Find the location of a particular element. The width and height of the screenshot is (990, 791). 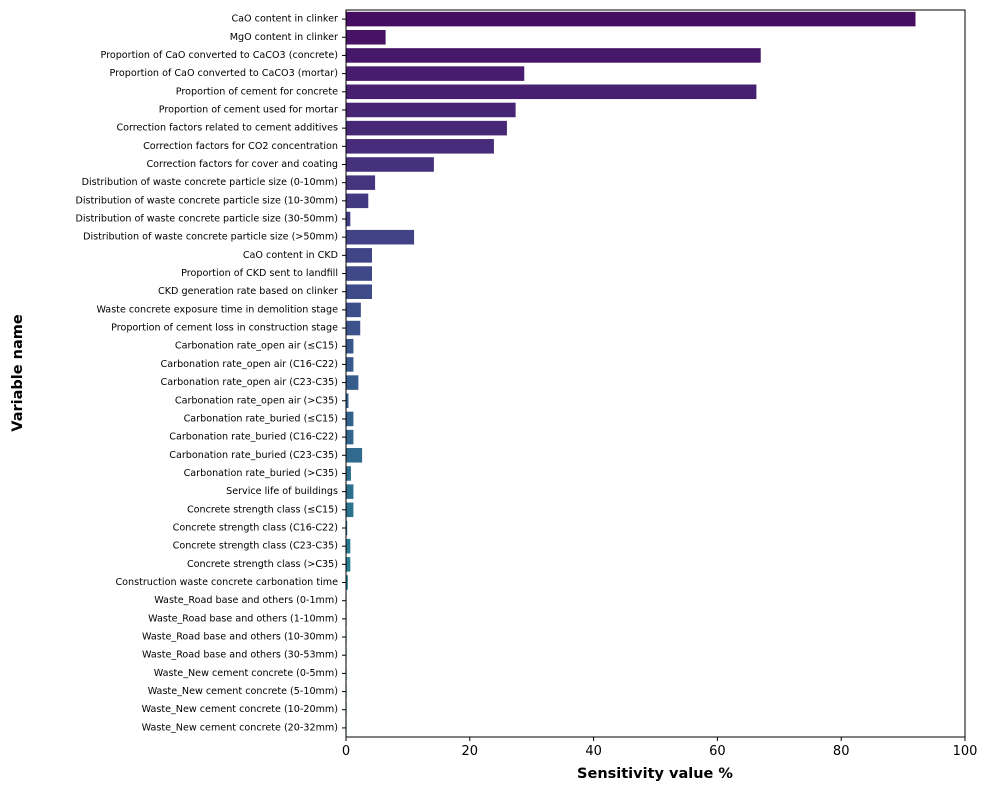

category-label: Carbonation rate_buried (C16-C22) is located at coordinates (253, 437).